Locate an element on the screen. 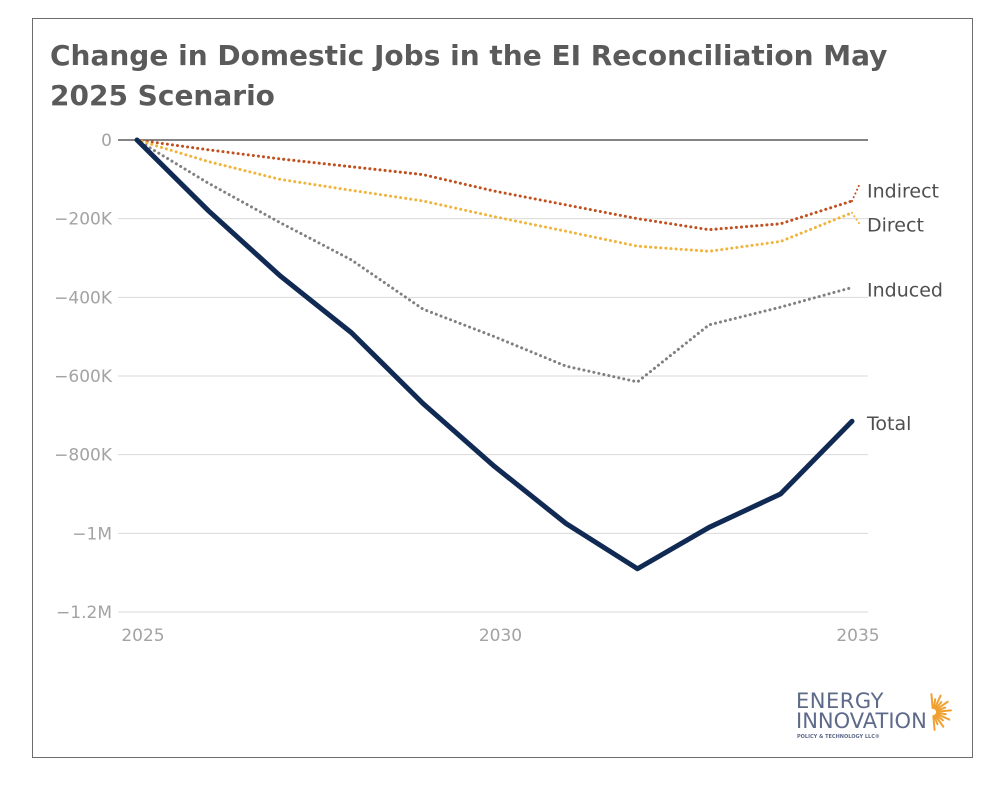 This screenshot has width=1000, height=788. logo-line-innovation: INNOVATION is located at coordinates (861, 721).